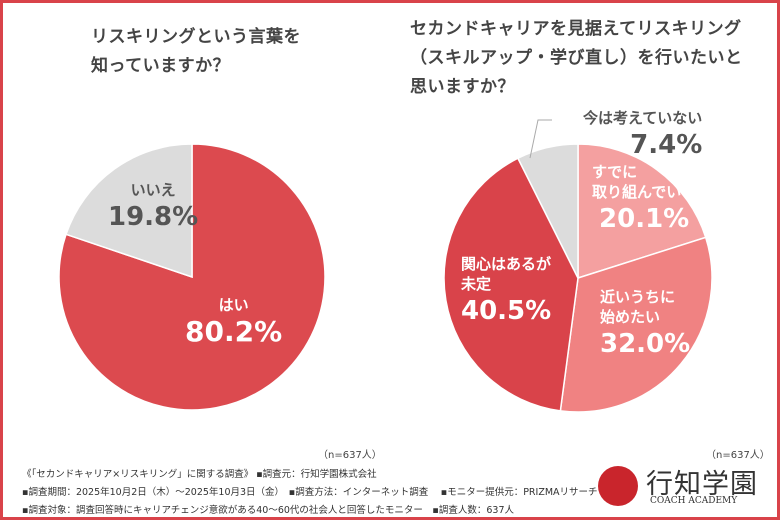  Describe the element at coordinates (702, 484) in the screenshot. I see `logo-name: 行知学園` at that location.